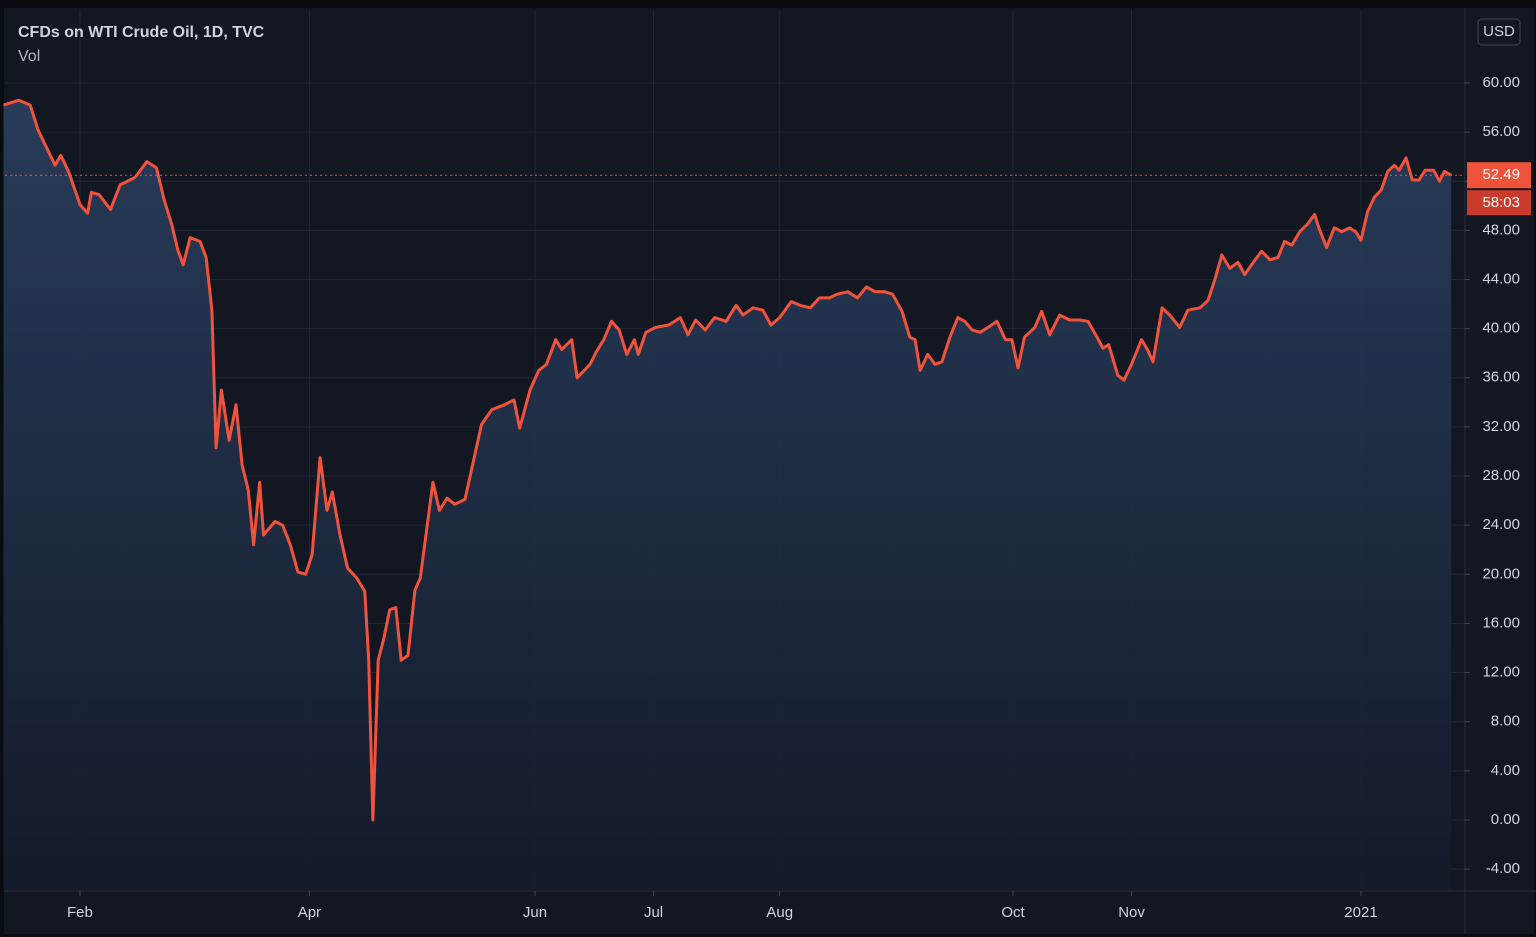  Describe the element at coordinates (1501, 82) in the screenshot. I see `y-tick-label: 60.00` at that location.